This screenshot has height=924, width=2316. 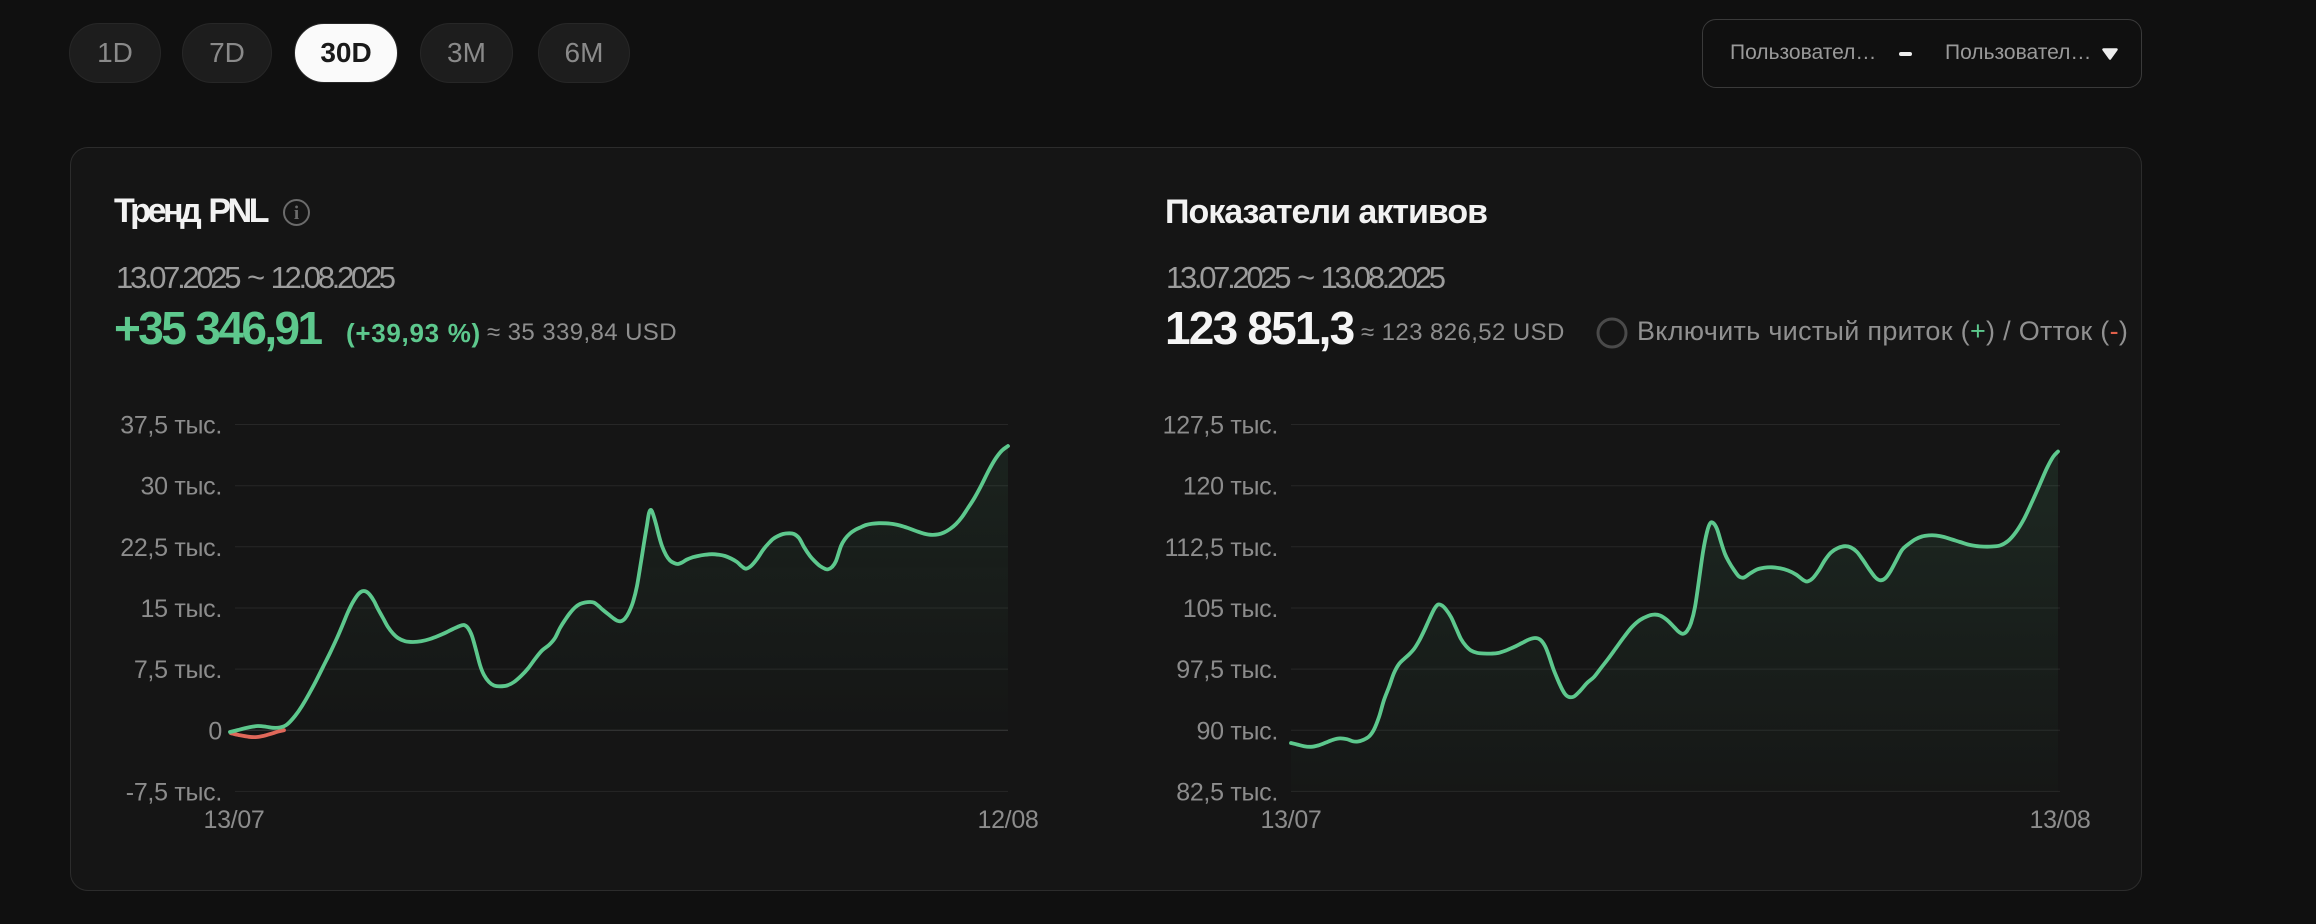 I want to click on svg-text: 15 тыс., so click(x=181, y=609).